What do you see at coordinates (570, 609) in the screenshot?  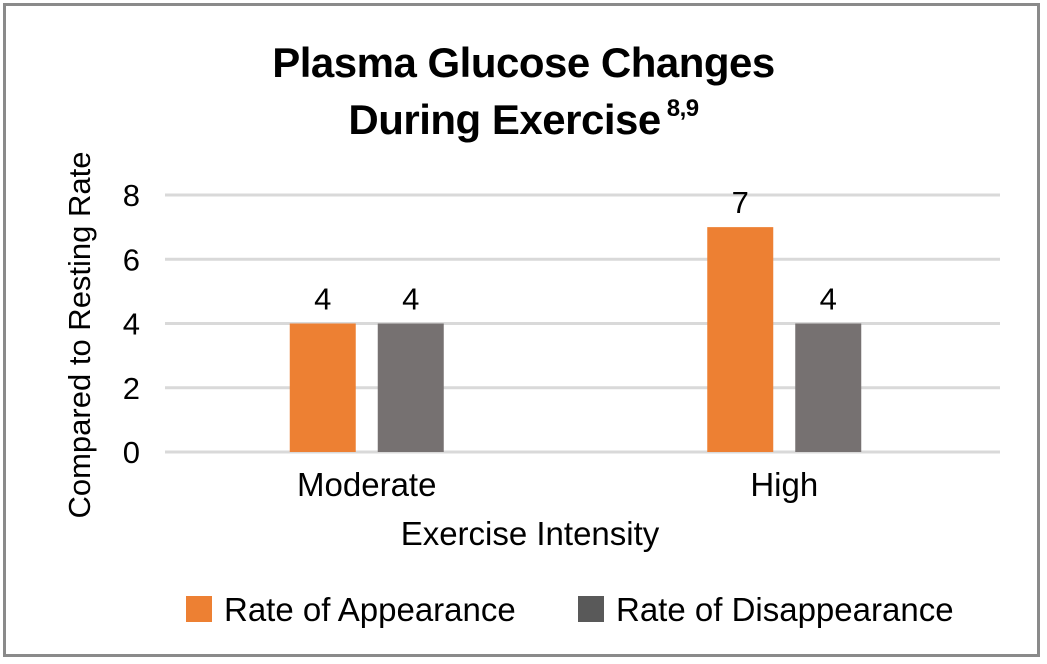 I see `legend: Rate of Appearance Rate of Disappearance` at bounding box center [570, 609].